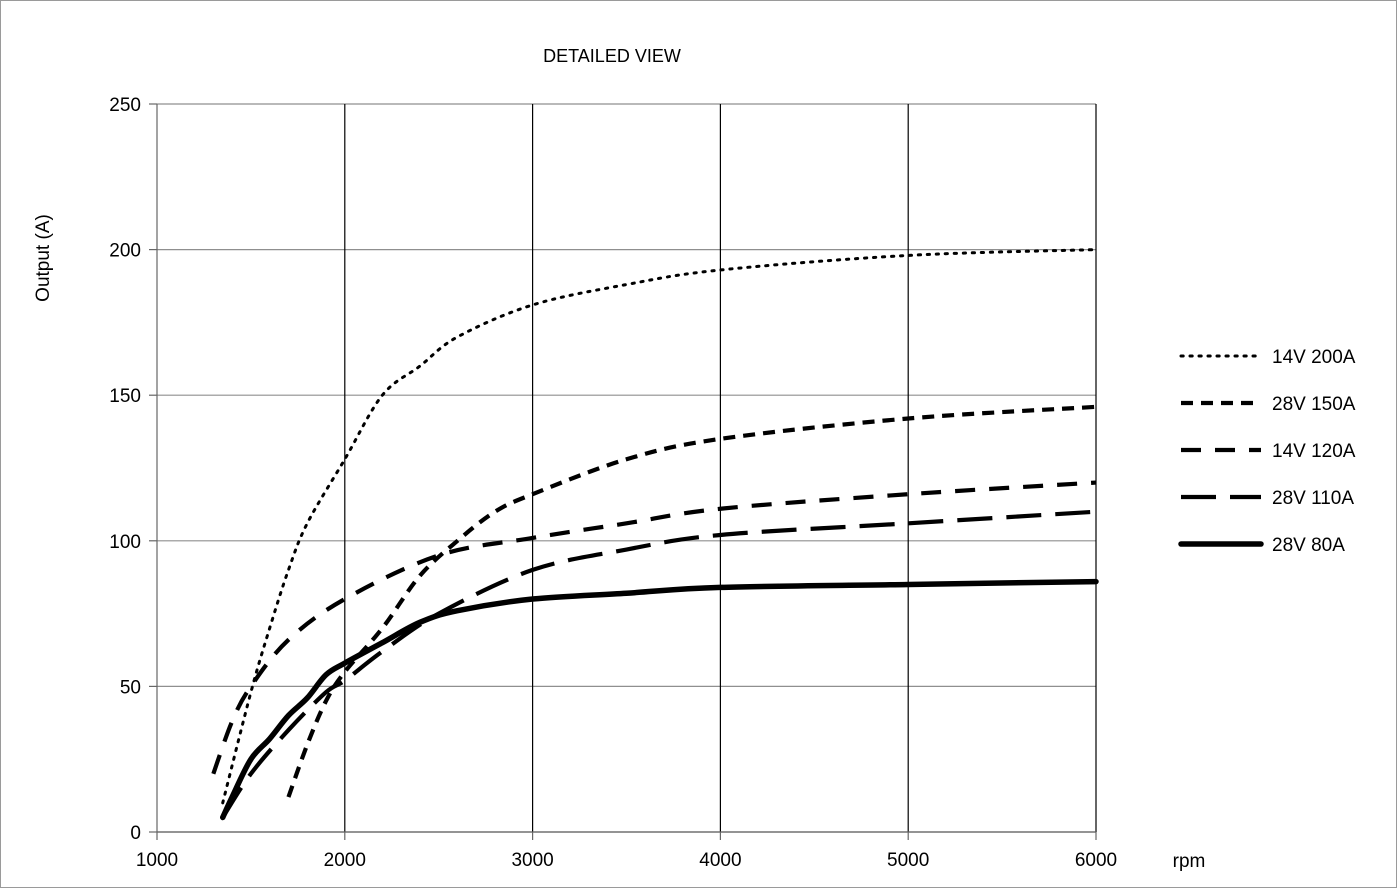 This screenshot has height=889, width=1397. What do you see at coordinates (908, 860) in the screenshot?
I see `x-tick-label-5000: 5000` at bounding box center [908, 860].